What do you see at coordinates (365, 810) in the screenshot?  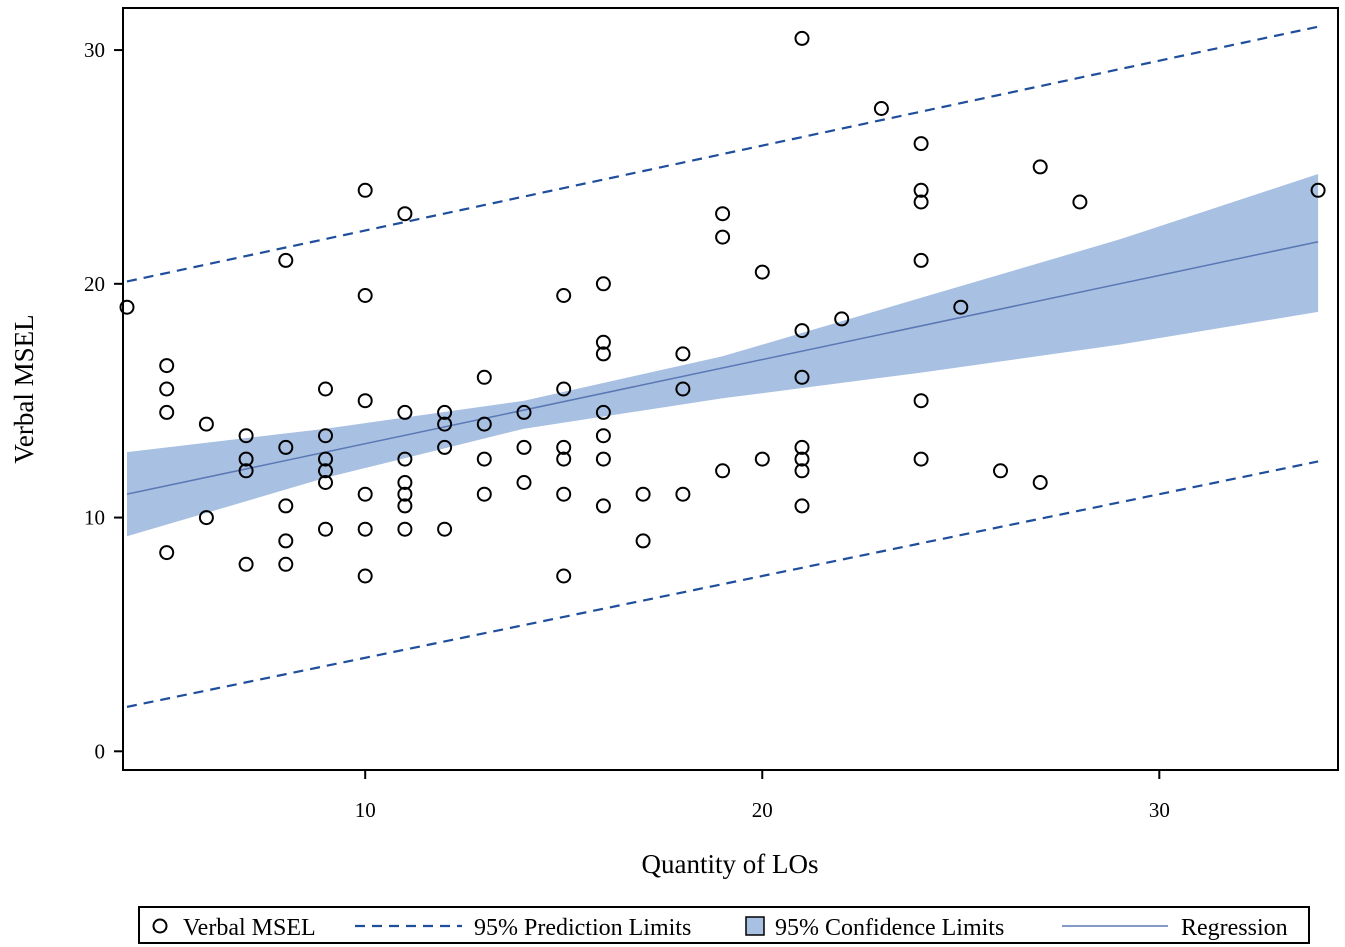 I see `x-tick-label: 10` at bounding box center [365, 810].